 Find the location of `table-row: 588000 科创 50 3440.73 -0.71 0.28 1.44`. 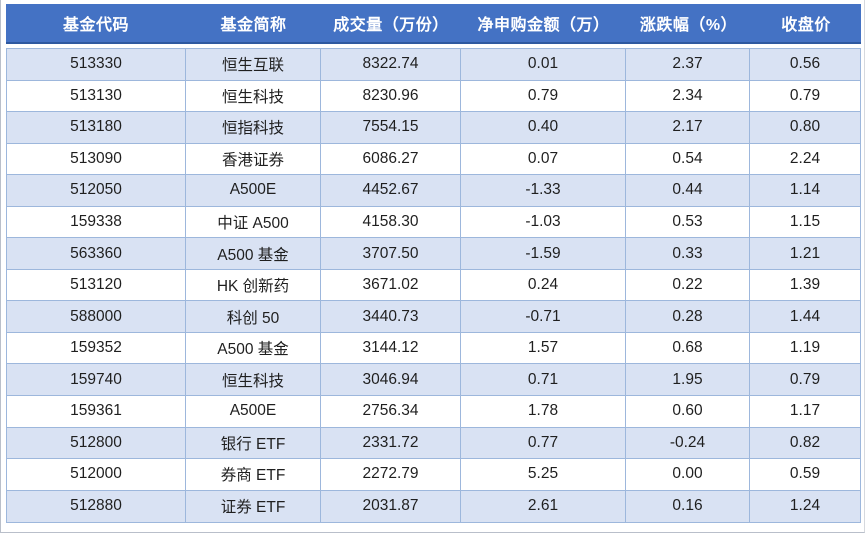

table-row: 588000 科创 50 3440.73 -0.71 0.28 1.44 is located at coordinates (433, 317).